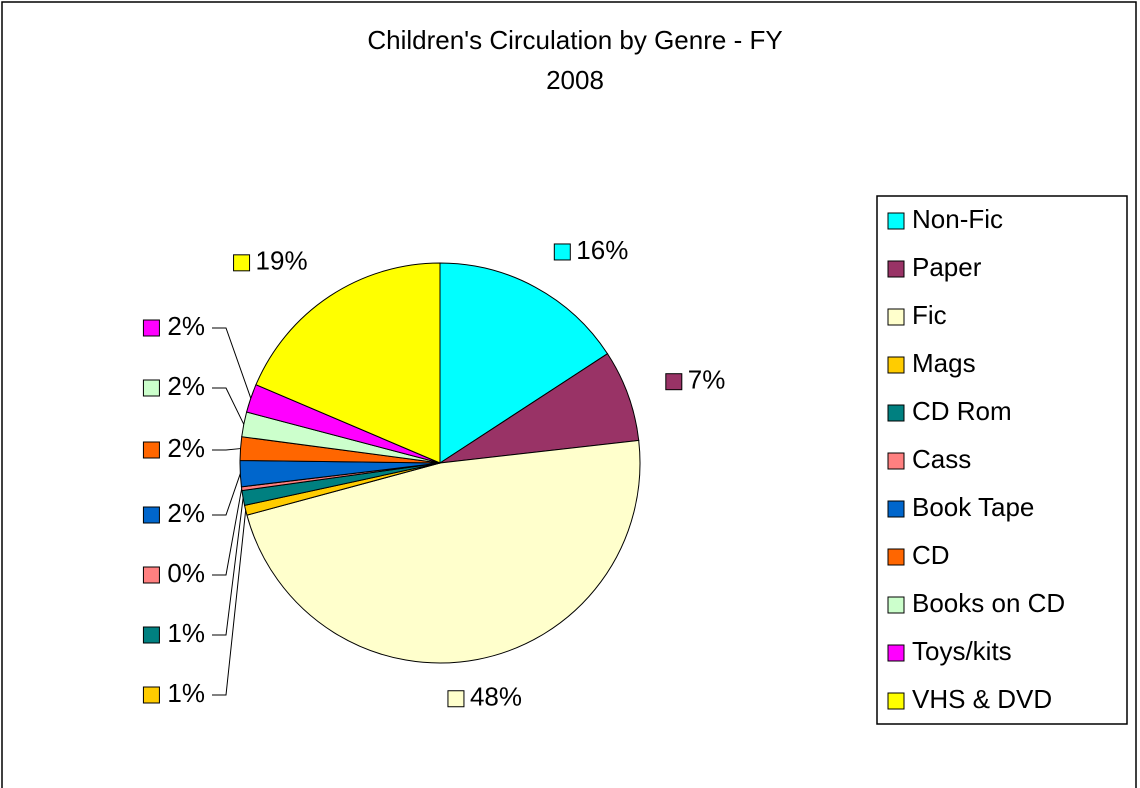 This screenshot has height=788, width=1140. I want to click on legend-label: Cass, so click(941, 459).